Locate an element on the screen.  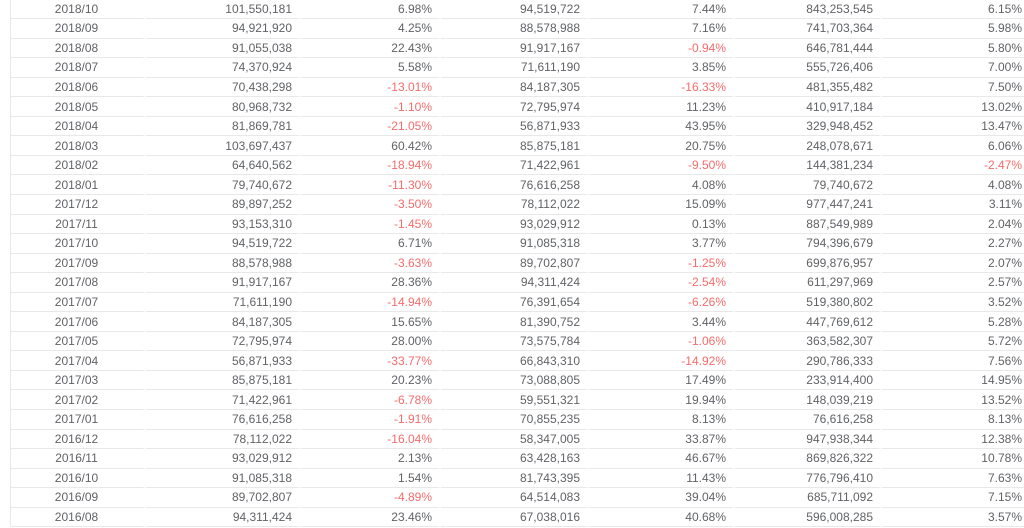
cell-percent: 0.13% is located at coordinates (662, 224).